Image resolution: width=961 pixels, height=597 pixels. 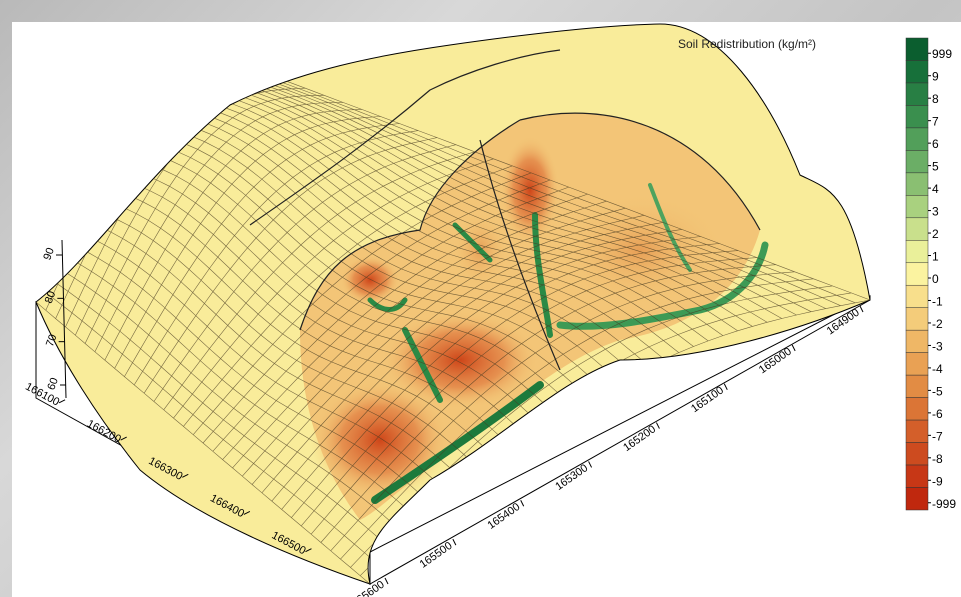 What do you see at coordinates (937, 436) in the screenshot?
I see `legend-label: -7` at bounding box center [937, 436].